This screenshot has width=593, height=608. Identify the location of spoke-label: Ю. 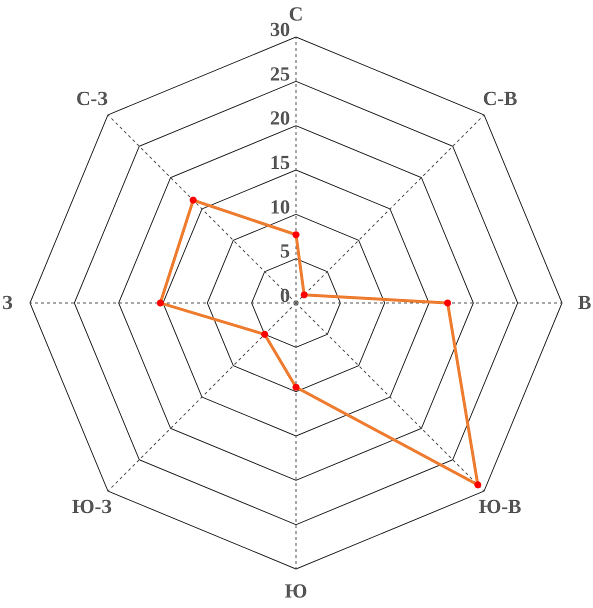
(296, 591).